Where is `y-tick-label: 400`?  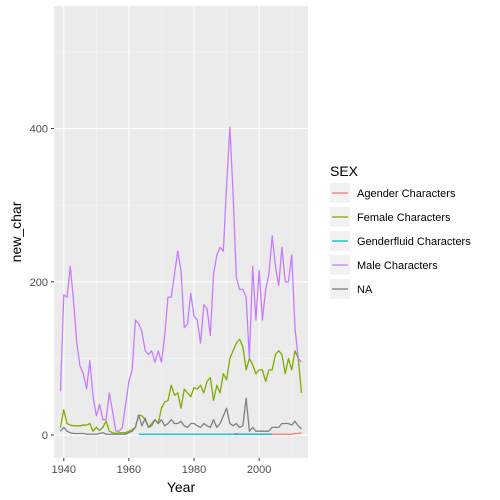 y-tick-label: 400 is located at coordinates (39, 130).